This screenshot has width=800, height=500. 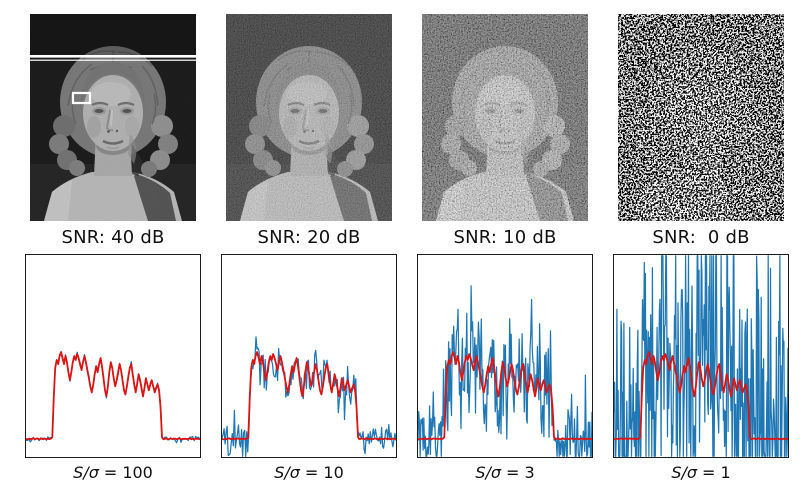 What do you see at coordinates (81, 98) in the screenshot?
I see `roi-rectangle` at bounding box center [81, 98].